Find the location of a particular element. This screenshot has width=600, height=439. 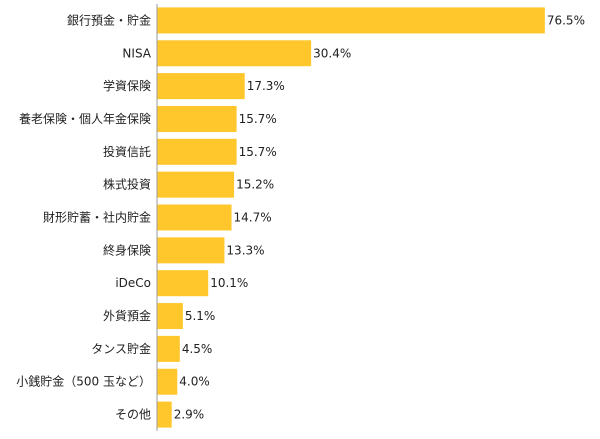

value-label: 76.5% is located at coordinates (566, 20).